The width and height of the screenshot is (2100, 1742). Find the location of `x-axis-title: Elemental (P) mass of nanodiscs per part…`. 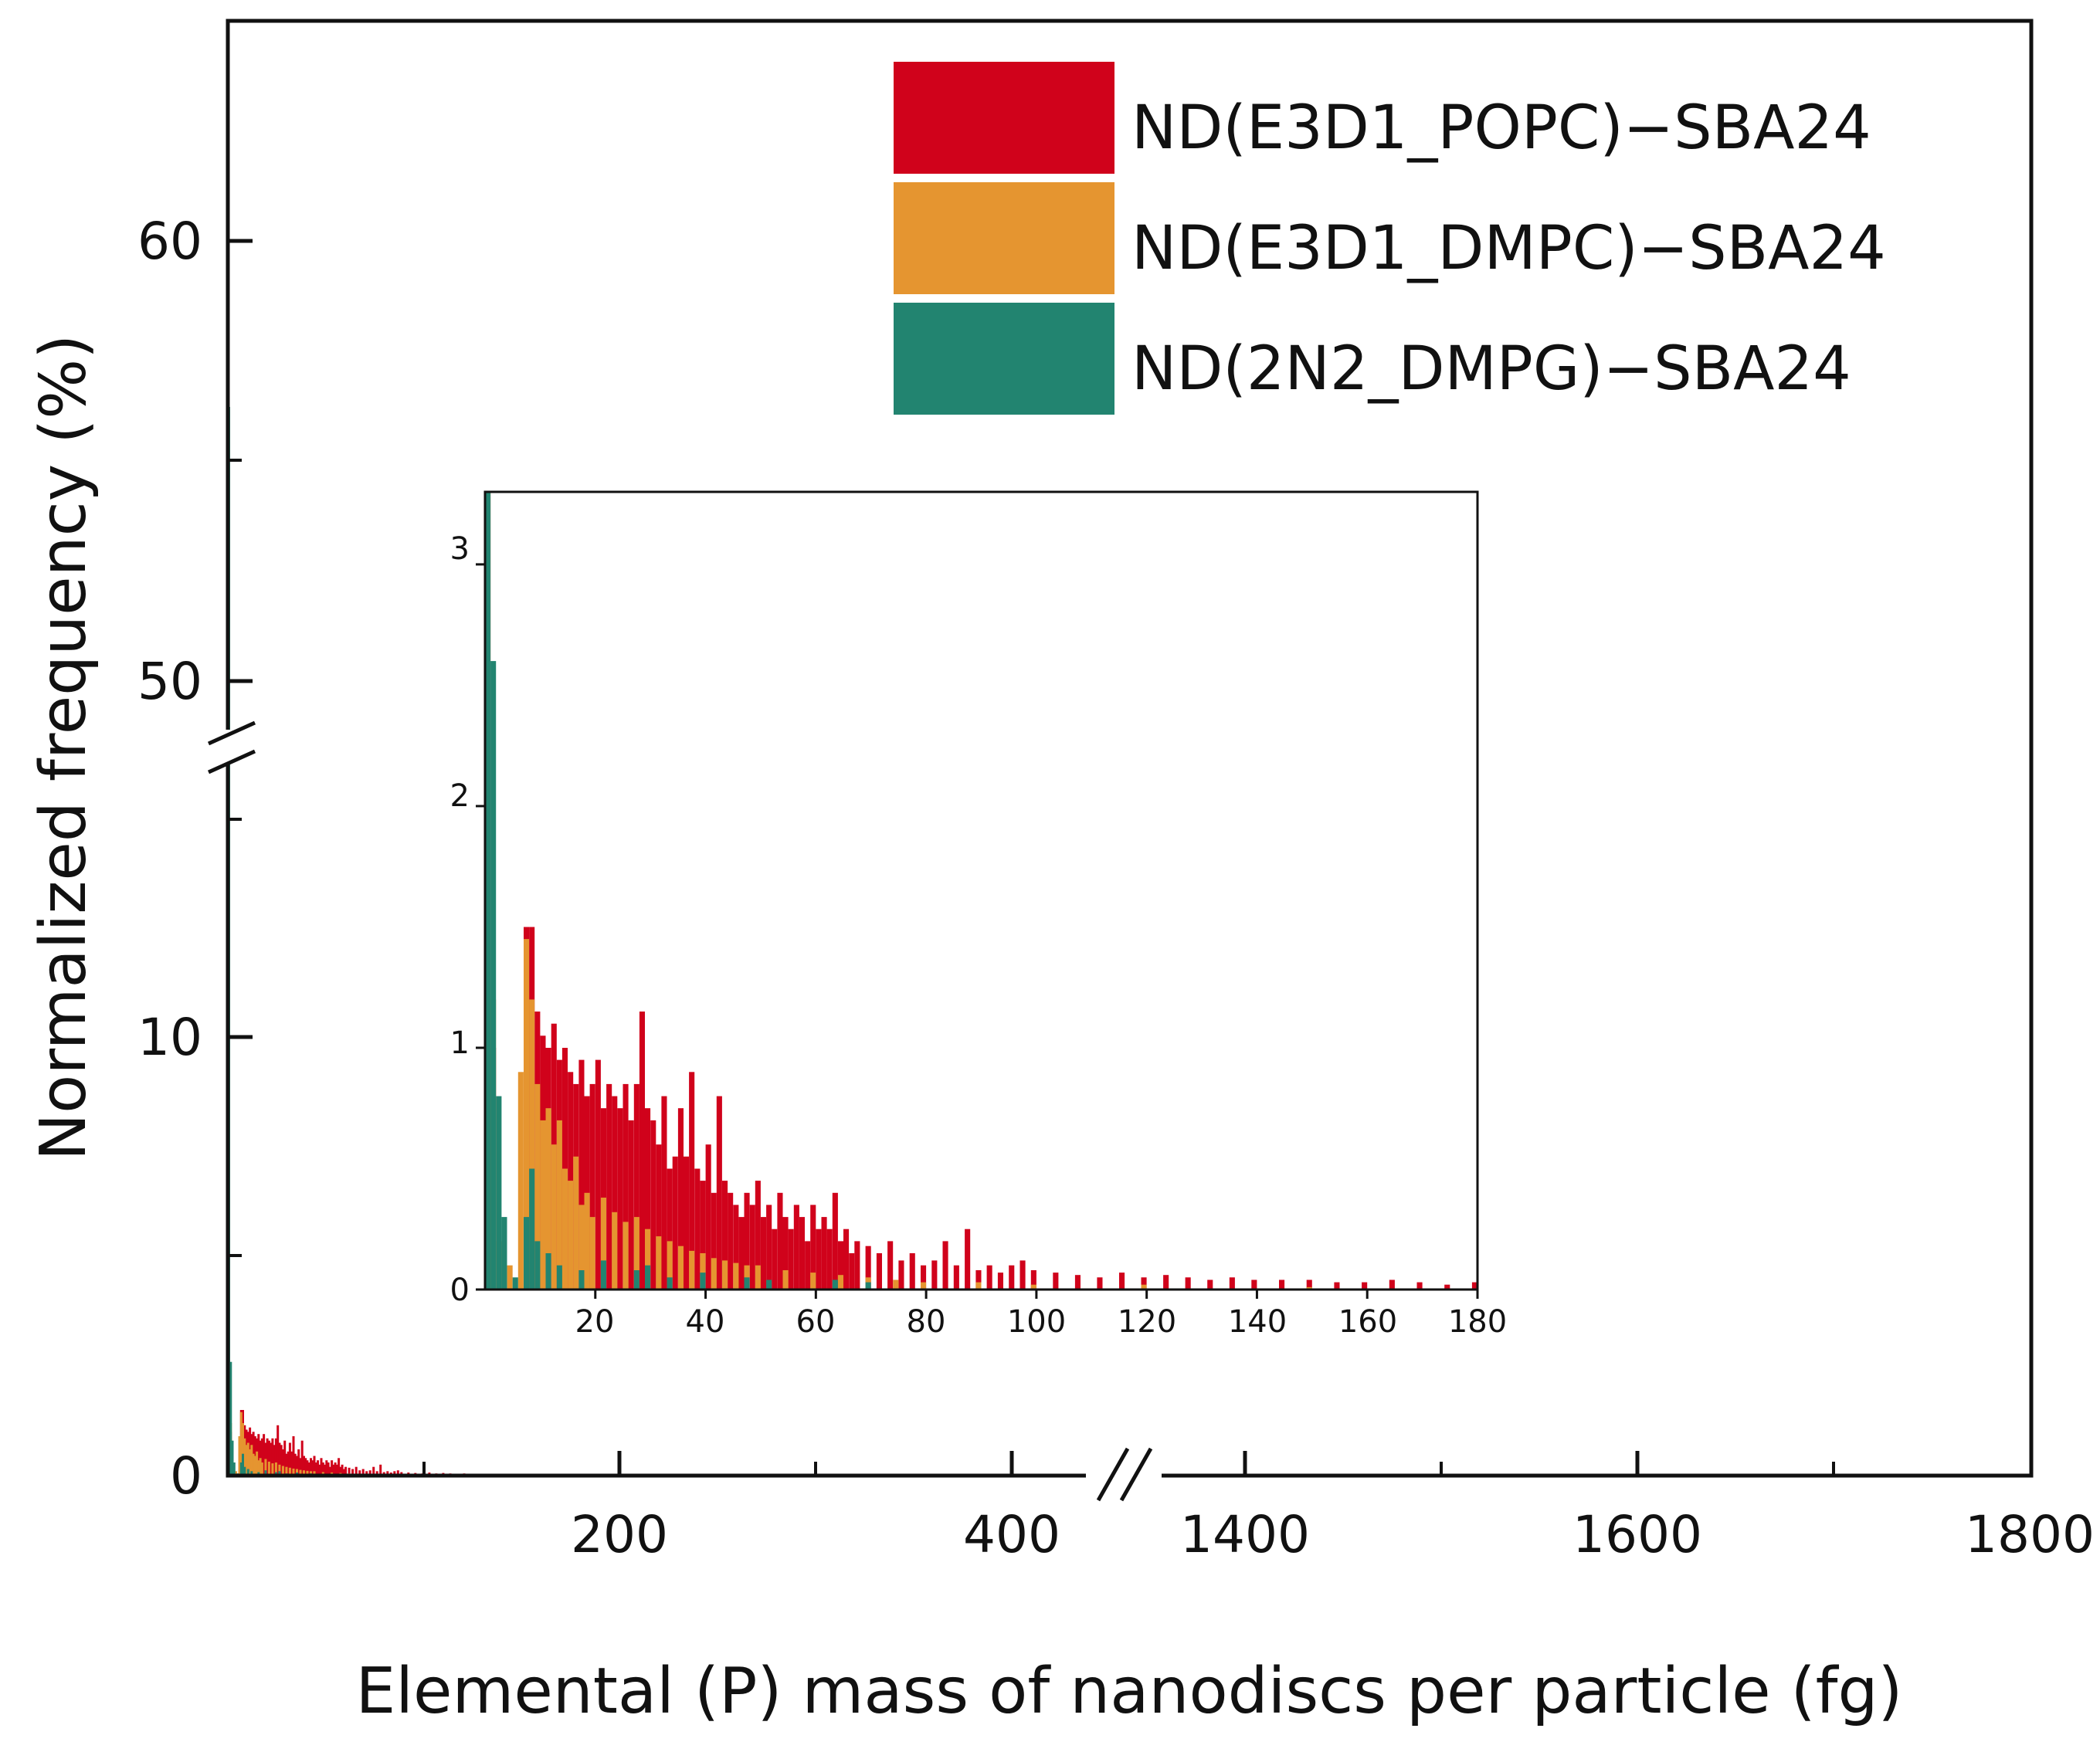

x-axis-title: Elemental (P) mass of nanodiscs per part… is located at coordinates (1129, 1691).